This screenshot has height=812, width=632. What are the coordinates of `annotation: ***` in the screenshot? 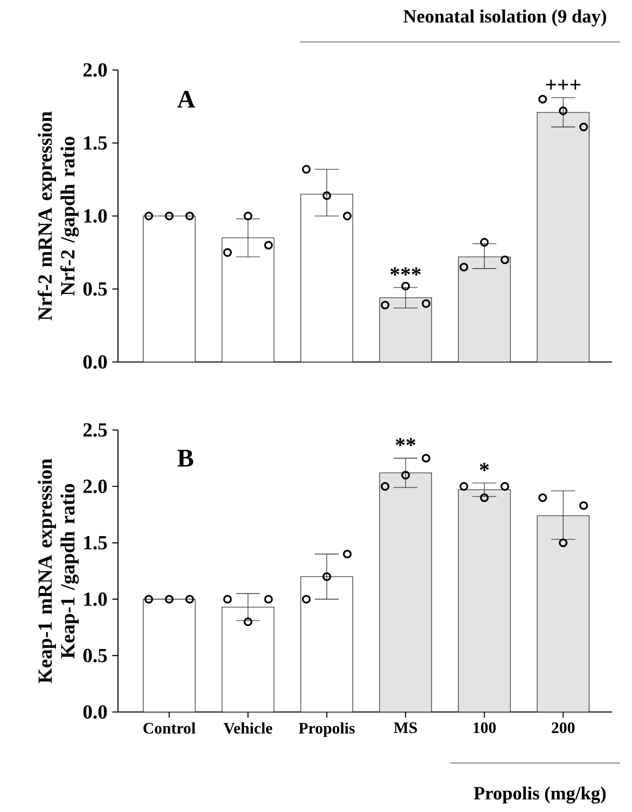 It's located at (405, 271).